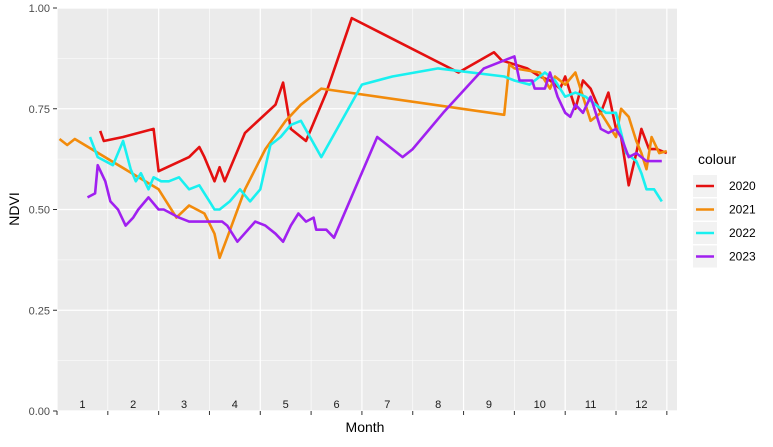  What do you see at coordinates (133, 405) in the screenshot?
I see `x-tick-label: 2` at bounding box center [133, 405].